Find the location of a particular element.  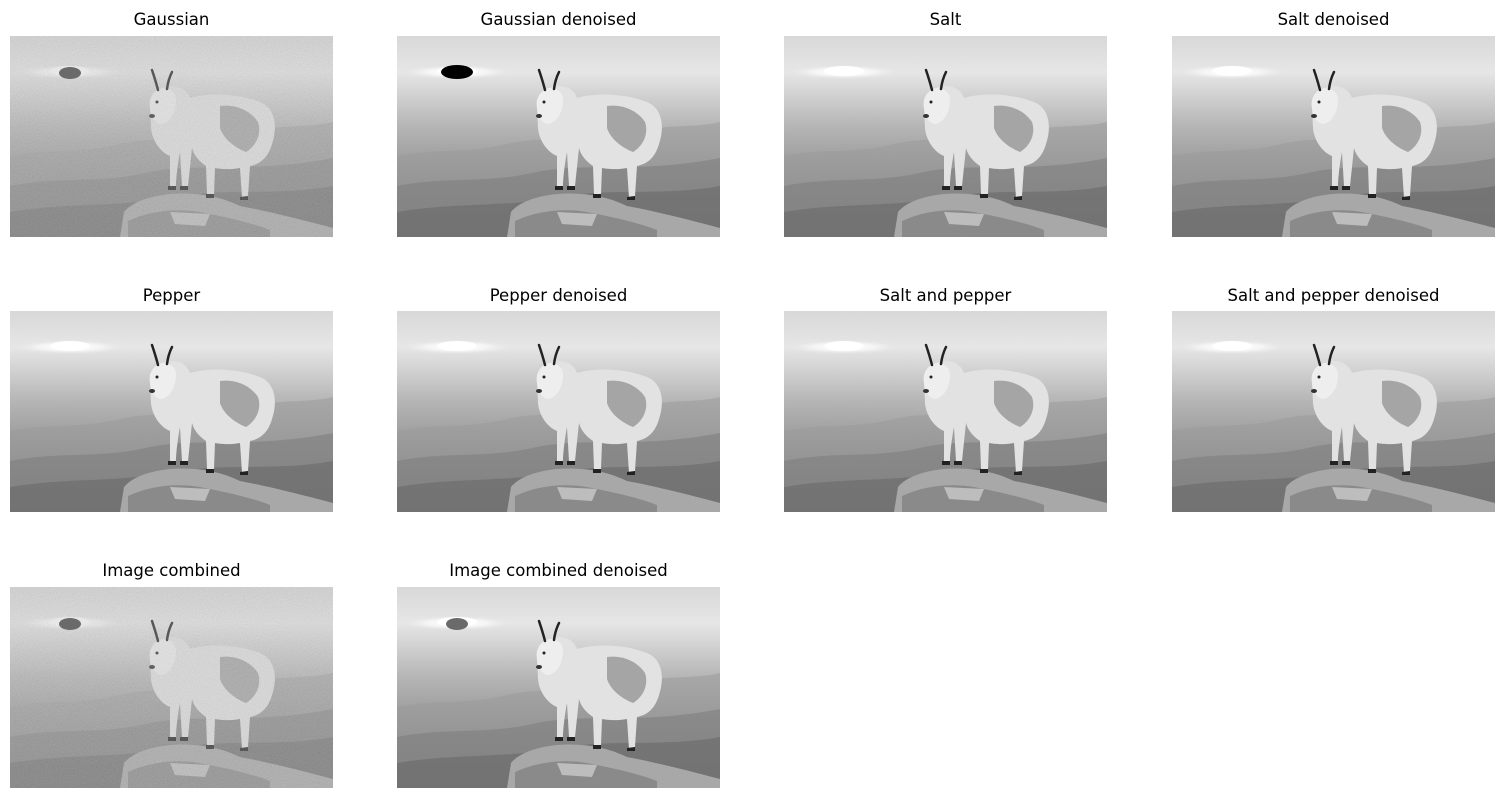

panel-title: Gaussian denoised is located at coordinates (558, 19).